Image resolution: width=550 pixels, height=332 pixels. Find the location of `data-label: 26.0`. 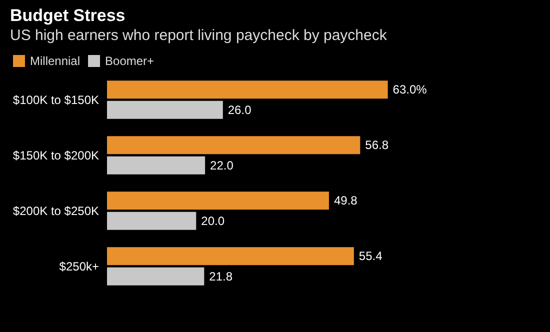

data-label: 26.0 is located at coordinates (240, 109).